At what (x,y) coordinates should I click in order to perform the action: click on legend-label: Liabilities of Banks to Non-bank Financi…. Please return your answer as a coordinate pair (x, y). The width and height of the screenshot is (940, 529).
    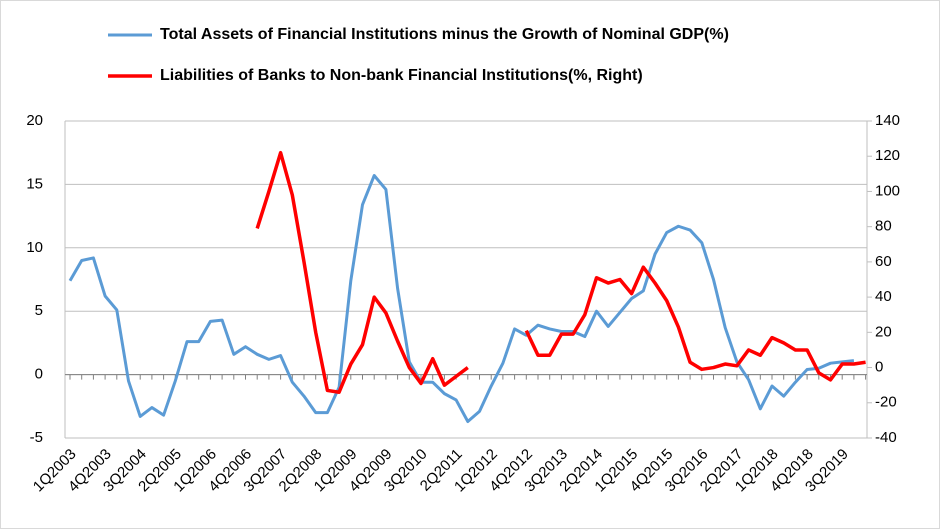
    Looking at the image, I should click on (401, 75).